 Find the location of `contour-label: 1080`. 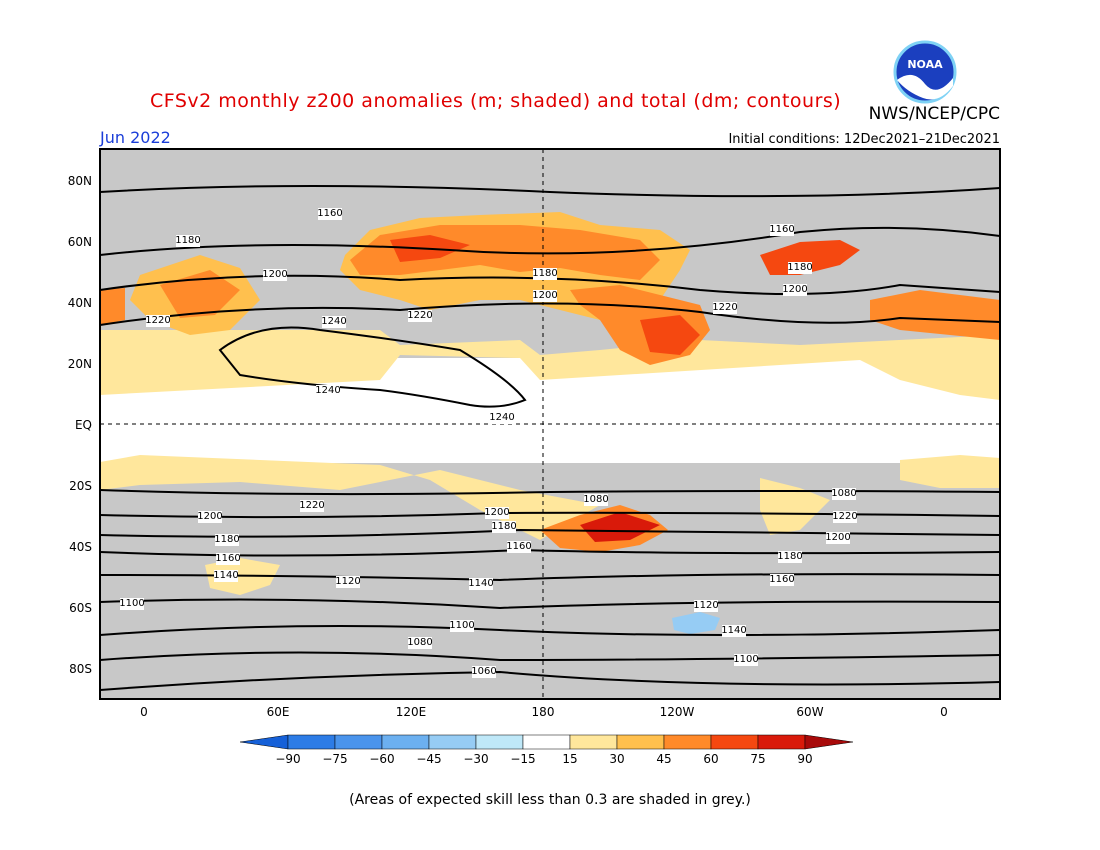

contour-label: 1080 is located at coordinates (844, 494).